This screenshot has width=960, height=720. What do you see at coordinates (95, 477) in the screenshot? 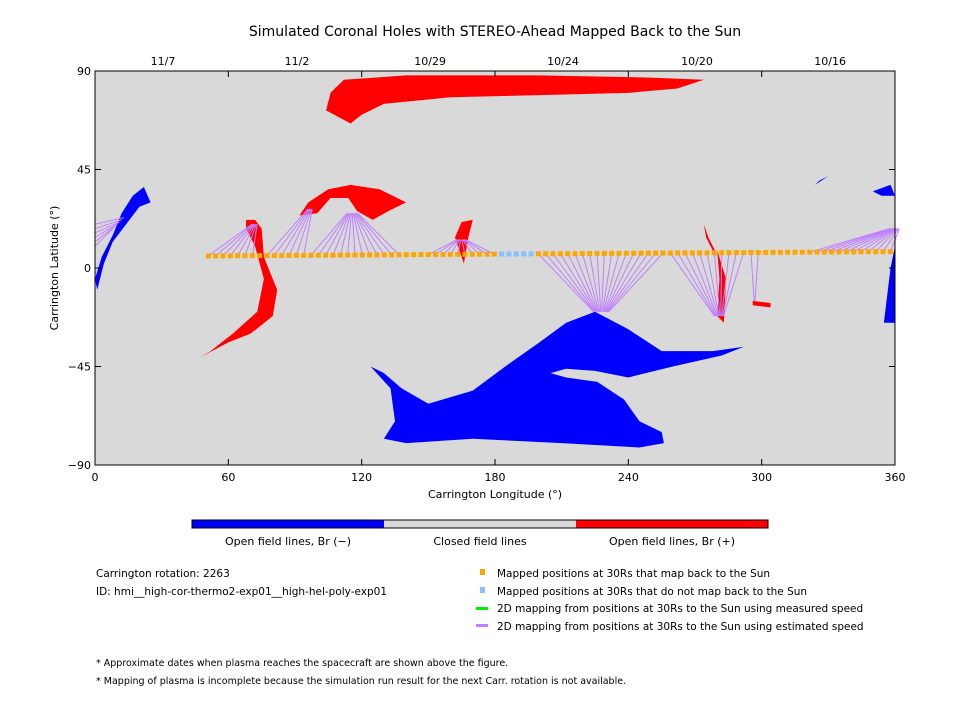
I see `x-tick-label: 0` at bounding box center [95, 477].